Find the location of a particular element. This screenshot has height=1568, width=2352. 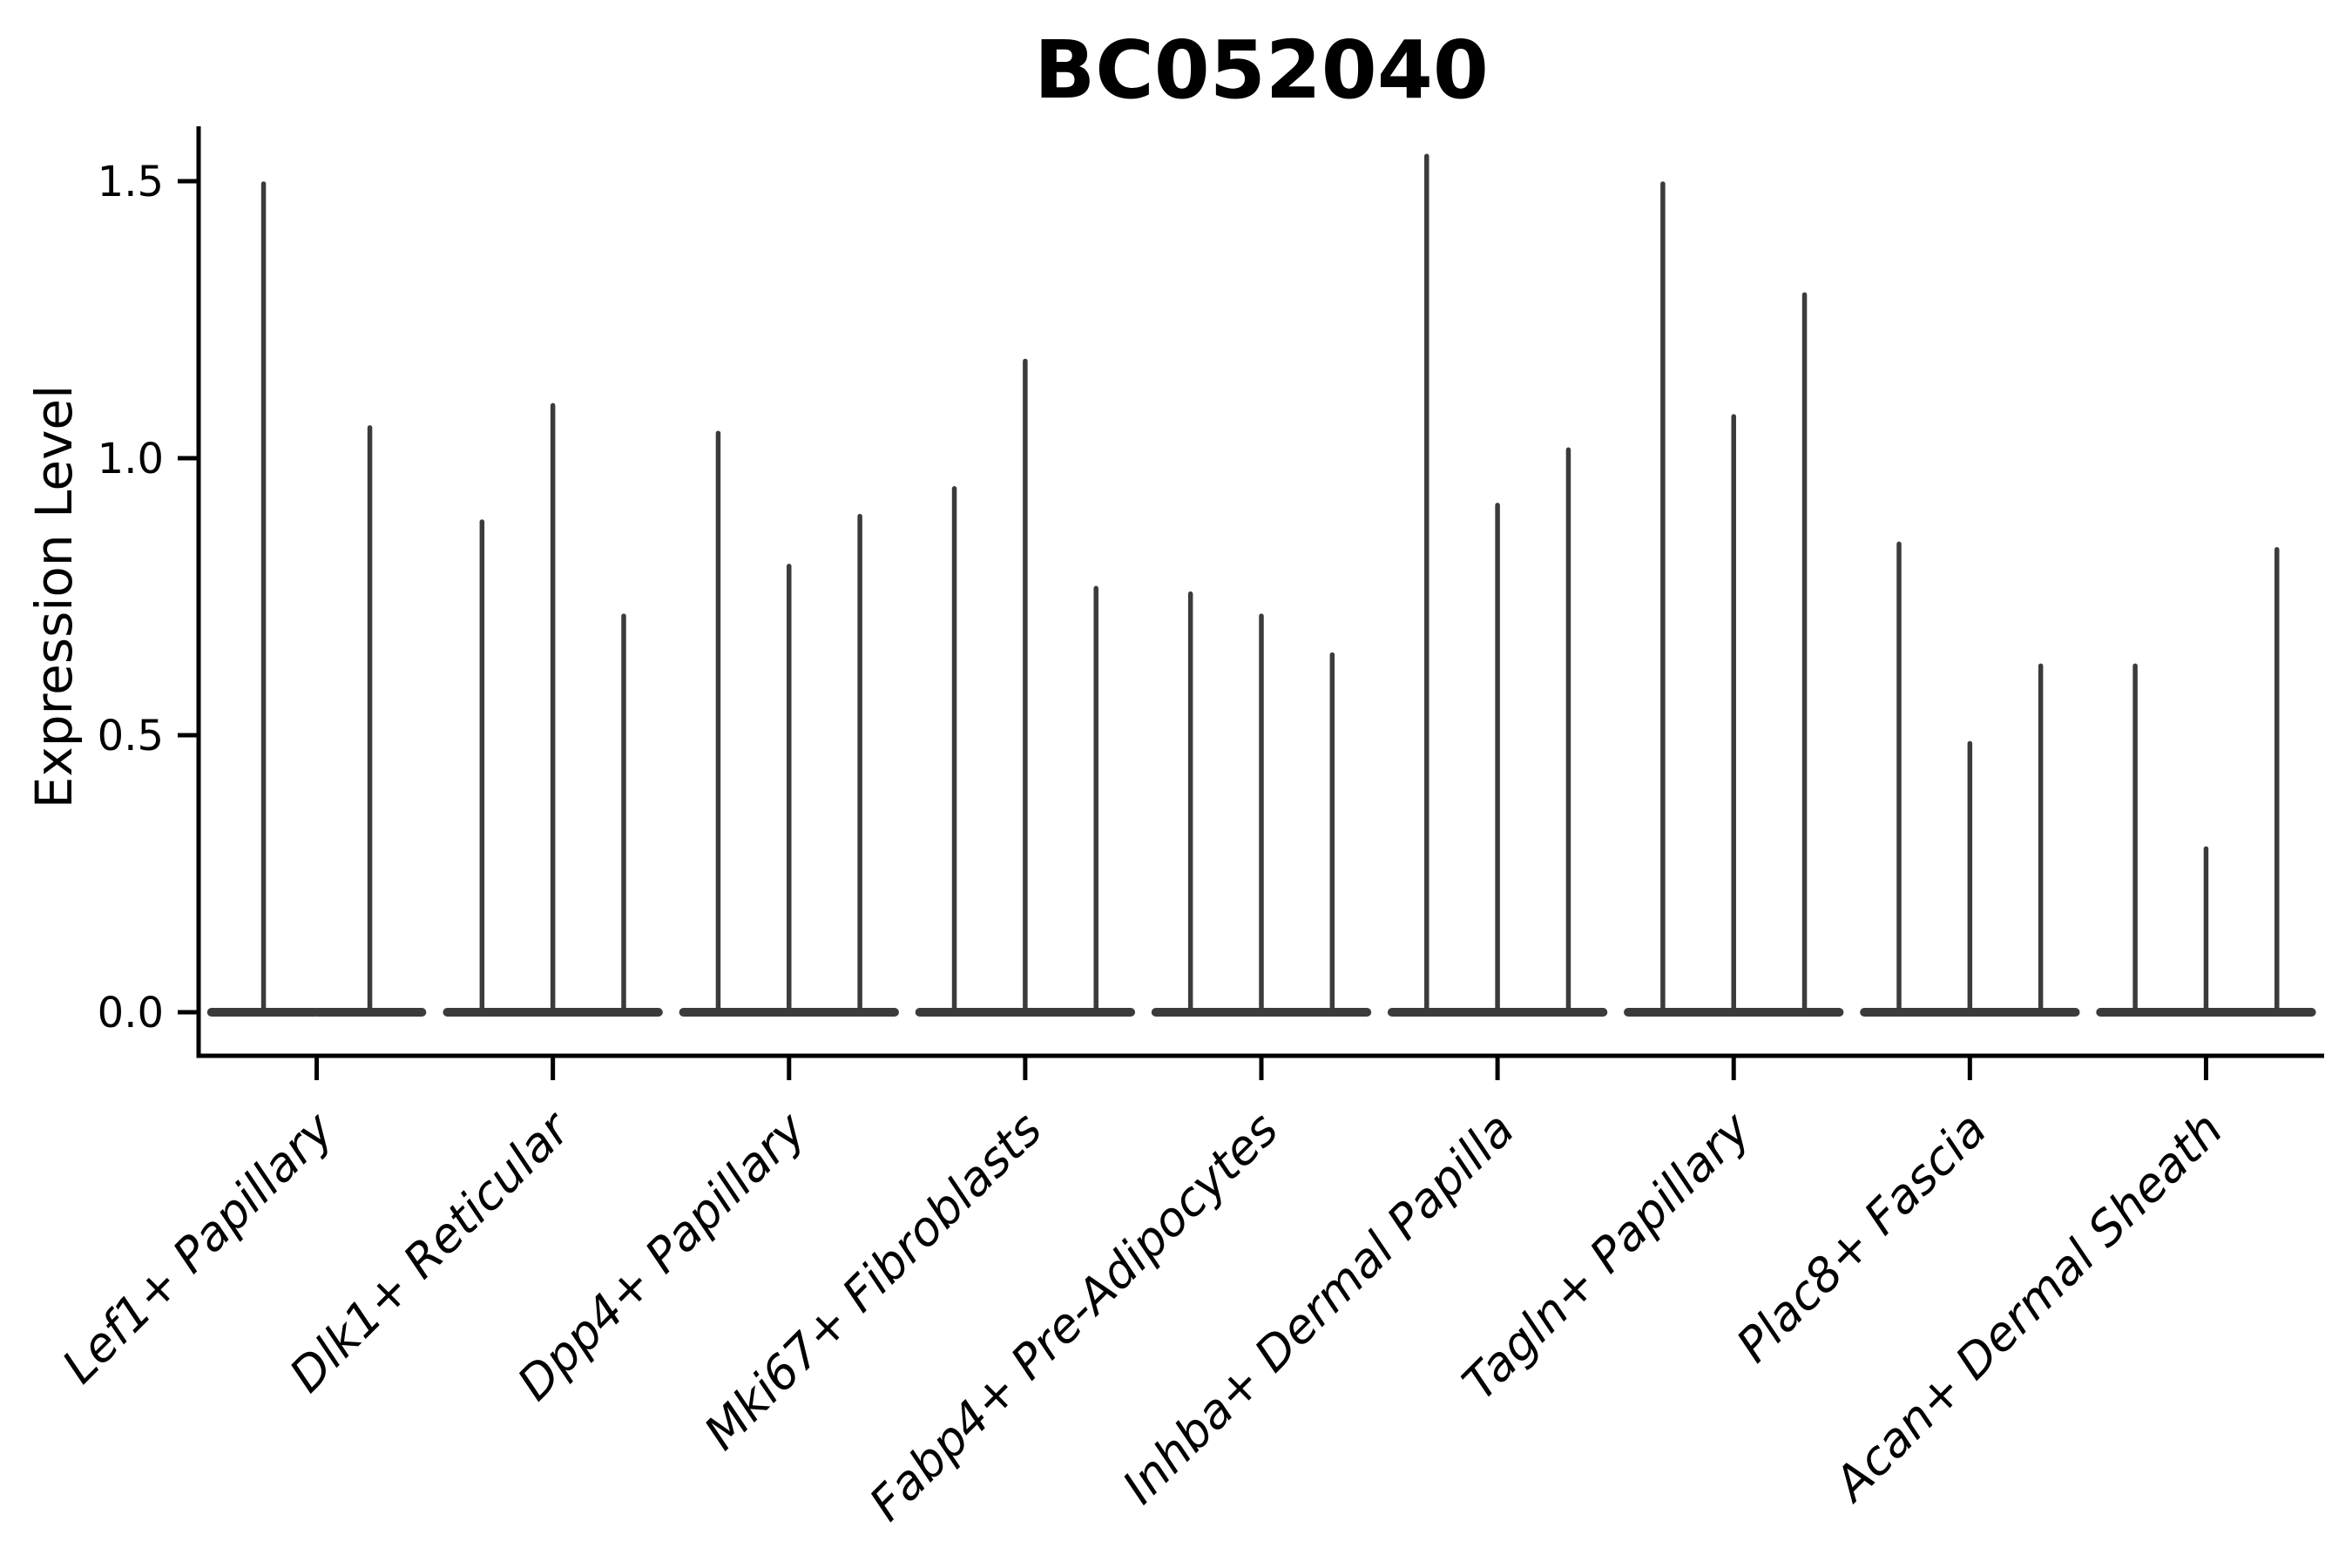

y-tick-label: 1.5 is located at coordinates (131, 182).